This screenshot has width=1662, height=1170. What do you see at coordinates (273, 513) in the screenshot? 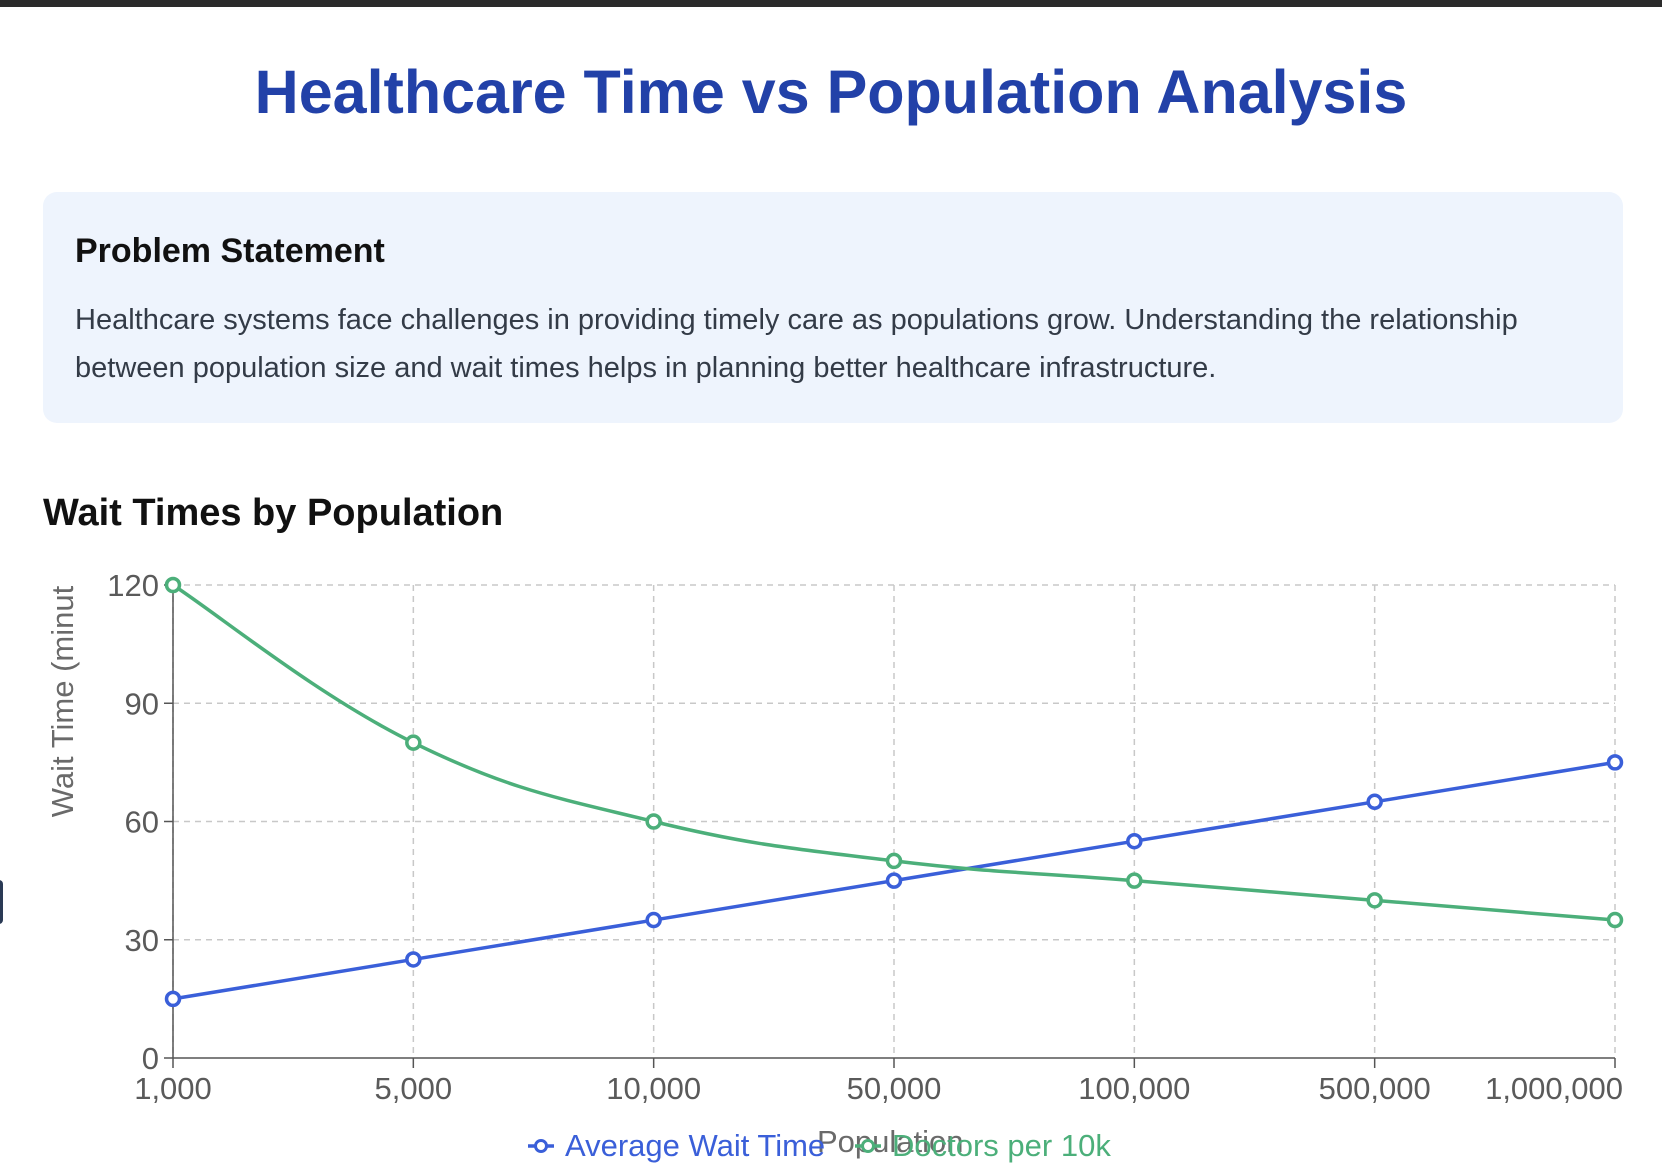
I see `chart-title: Wait Times by Population` at bounding box center [273, 513].